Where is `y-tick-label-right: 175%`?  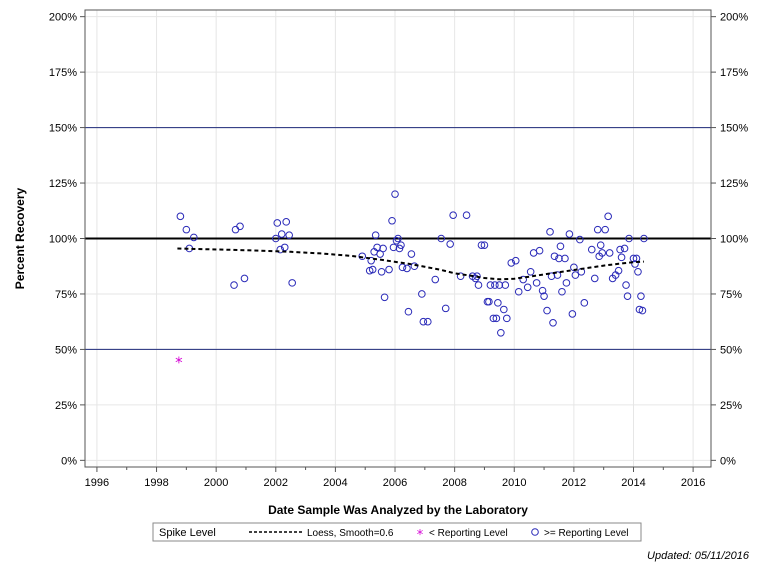
y-tick-label-right: 175% is located at coordinates (734, 73).